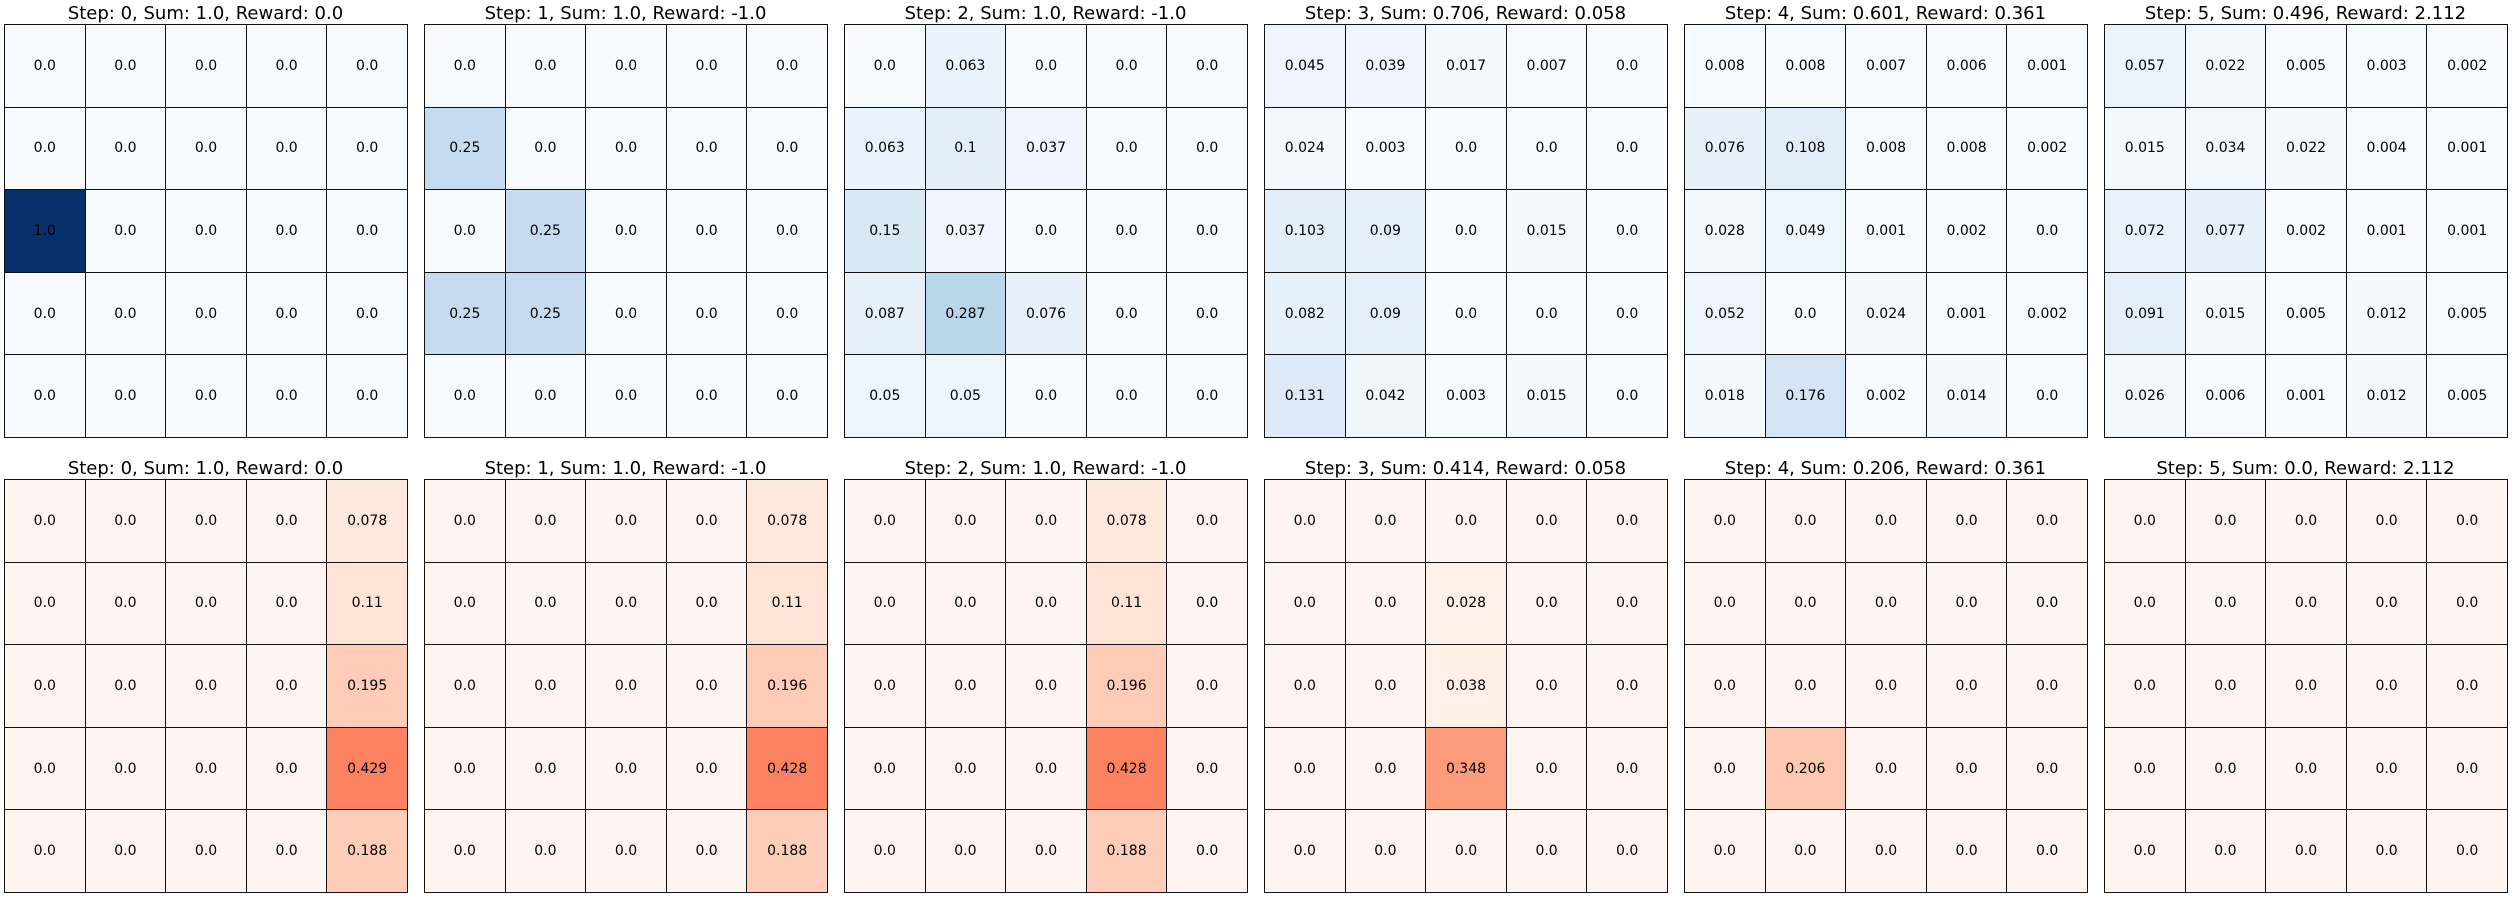 This screenshot has width=2514, height=906. What do you see at coordinates (2386, 396) in the screenshot?
I see `heatmap-cell: 0.012` at bounding box center [2386, 396].